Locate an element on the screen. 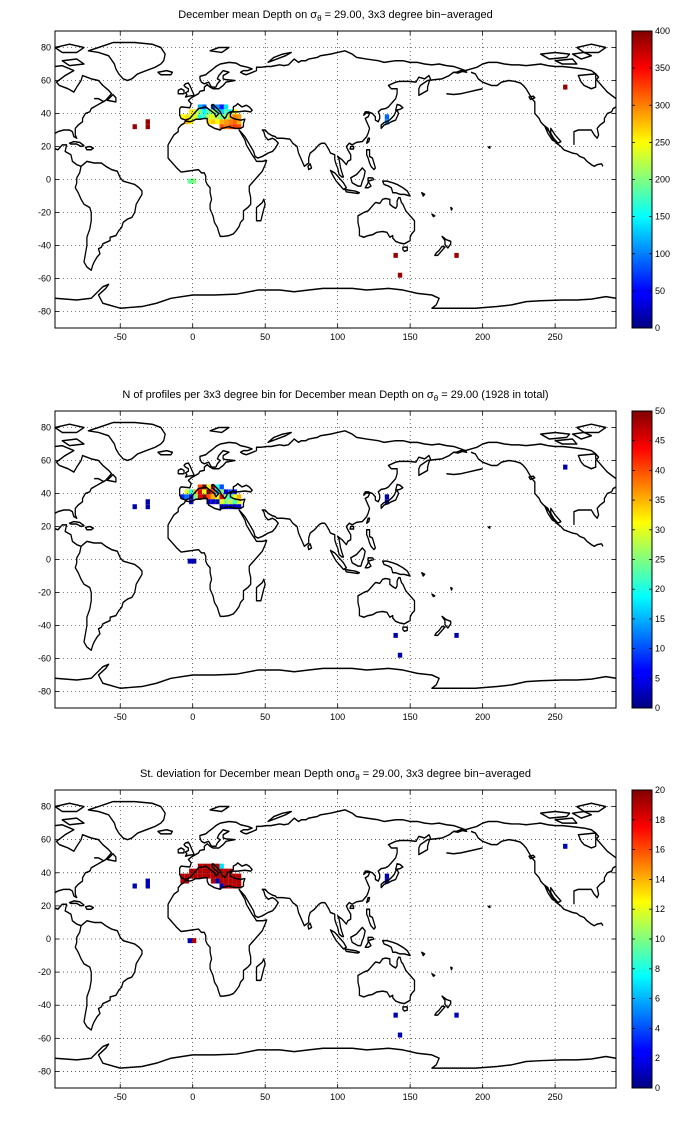 Image resolution: width=696 pixels, height=1140 pixels. colorbar-tick-label: 16 is located at coordinates (660, 850).